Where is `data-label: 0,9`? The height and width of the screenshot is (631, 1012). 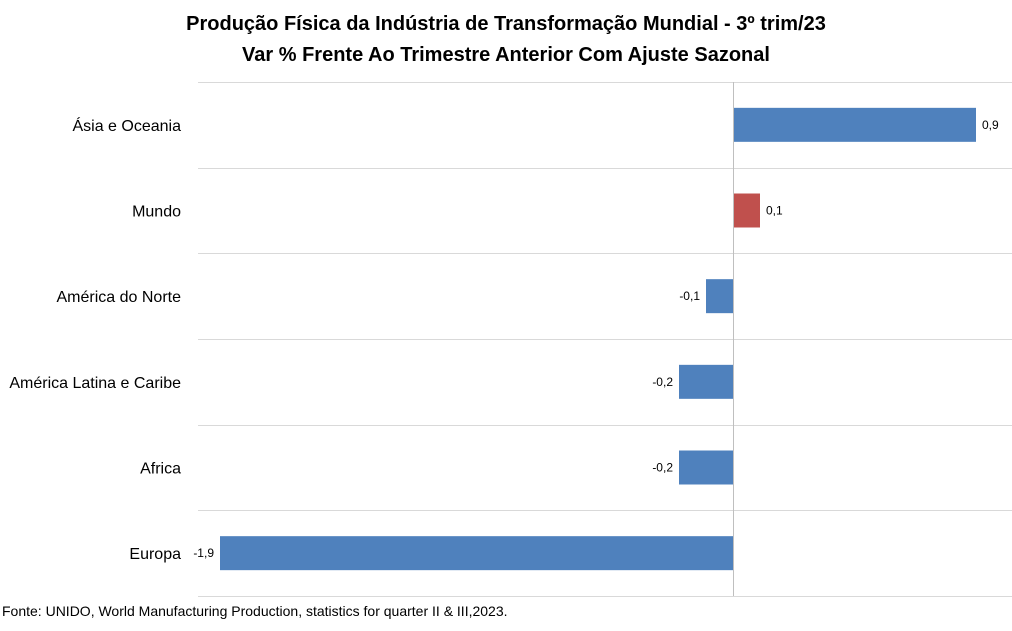 data-label: 0,9 is located at coordinates (990, 125).